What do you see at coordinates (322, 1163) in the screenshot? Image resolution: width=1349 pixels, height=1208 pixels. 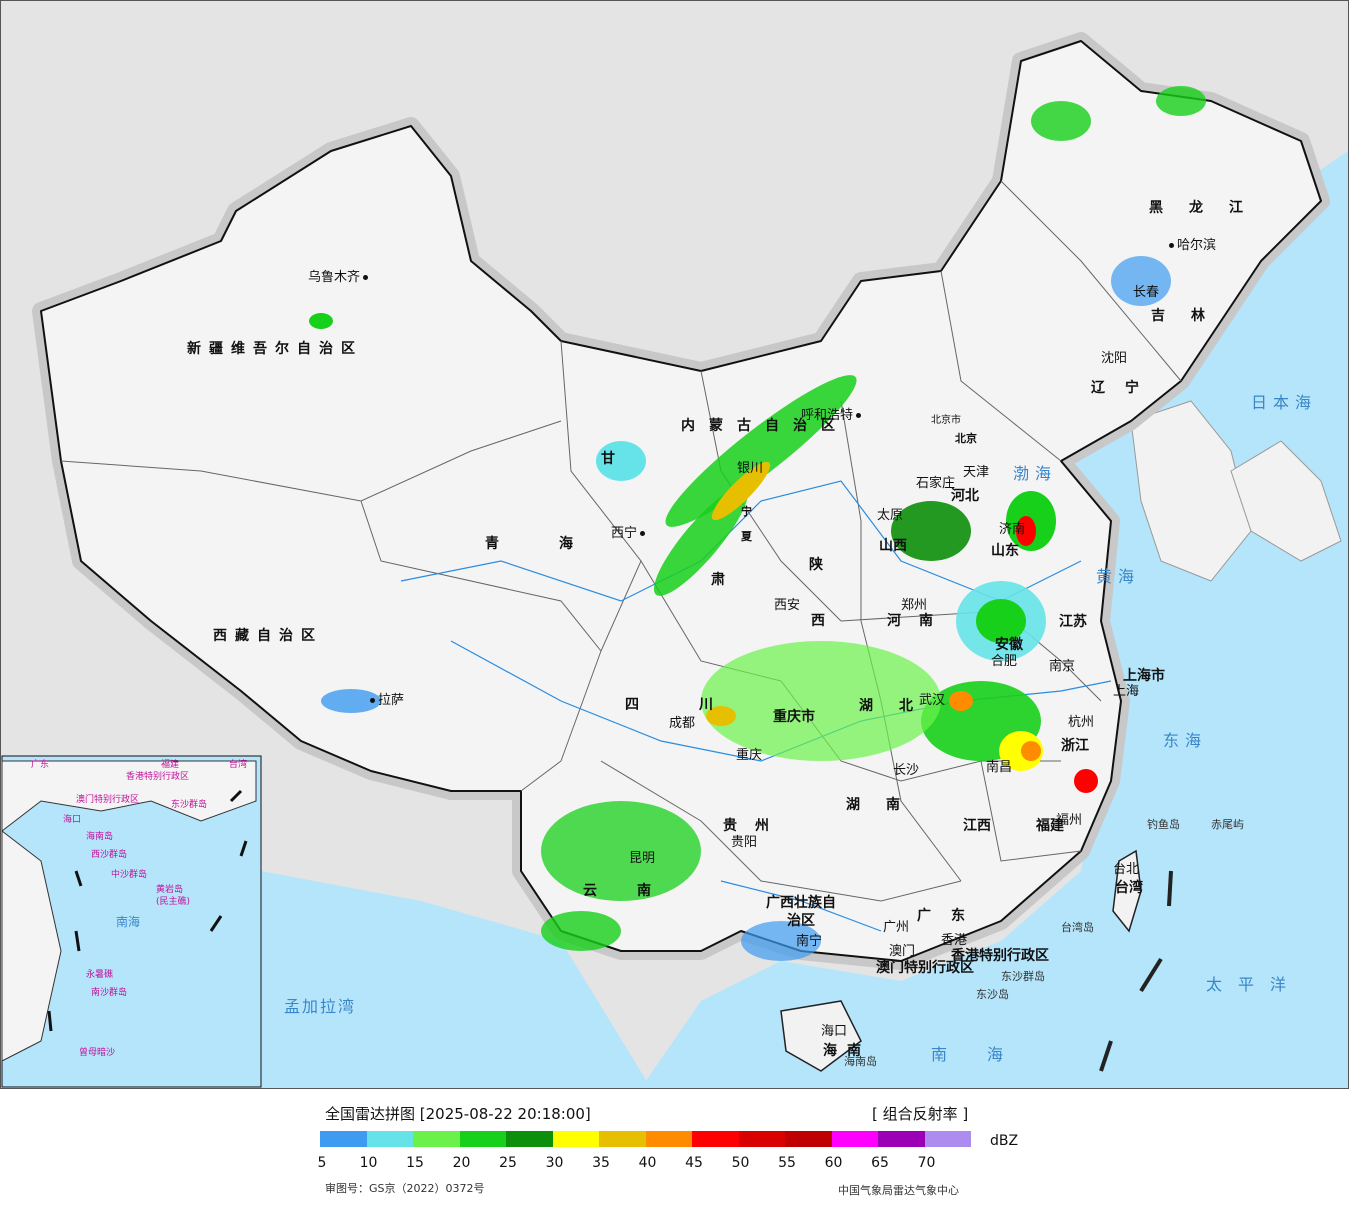 I see `legend-tick-label: 5` at bounding box center [322, 1163].